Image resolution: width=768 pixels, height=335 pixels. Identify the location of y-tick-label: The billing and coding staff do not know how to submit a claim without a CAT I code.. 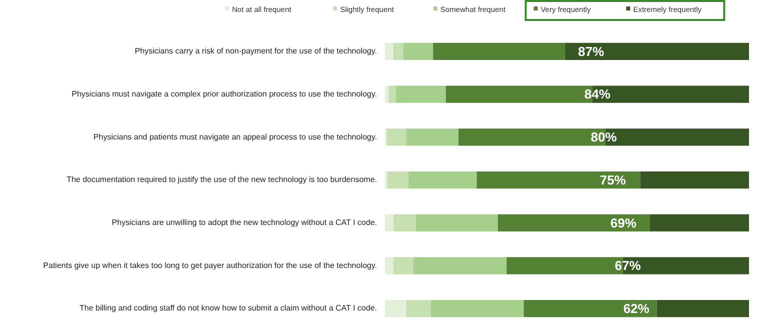
(228, 308).